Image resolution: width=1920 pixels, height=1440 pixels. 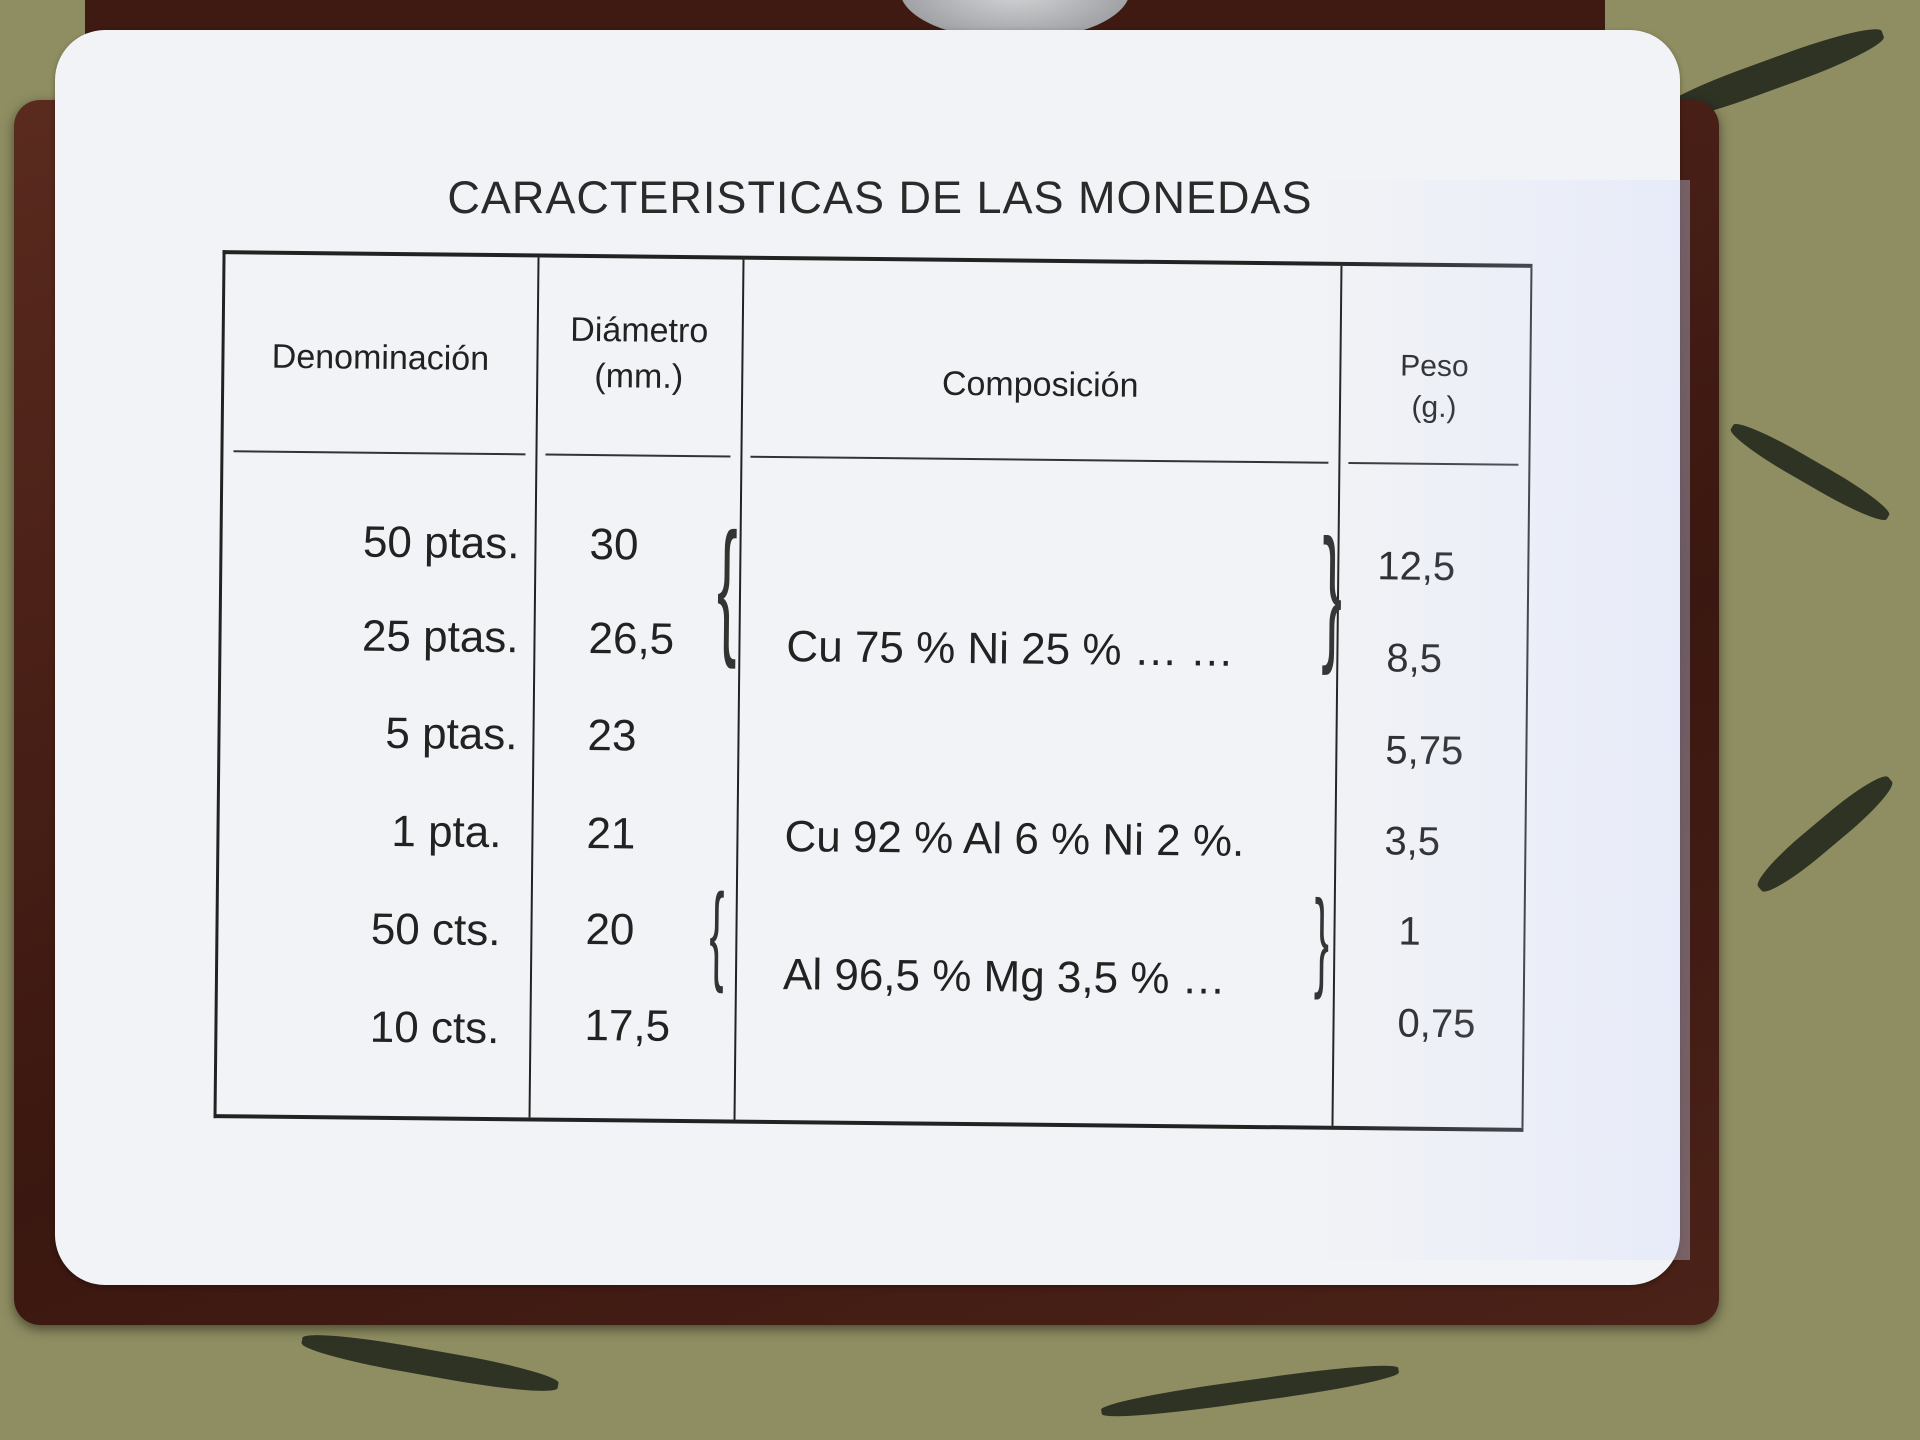 I want to click on header-peso-label: Peso, so click(x=1434, y=366).